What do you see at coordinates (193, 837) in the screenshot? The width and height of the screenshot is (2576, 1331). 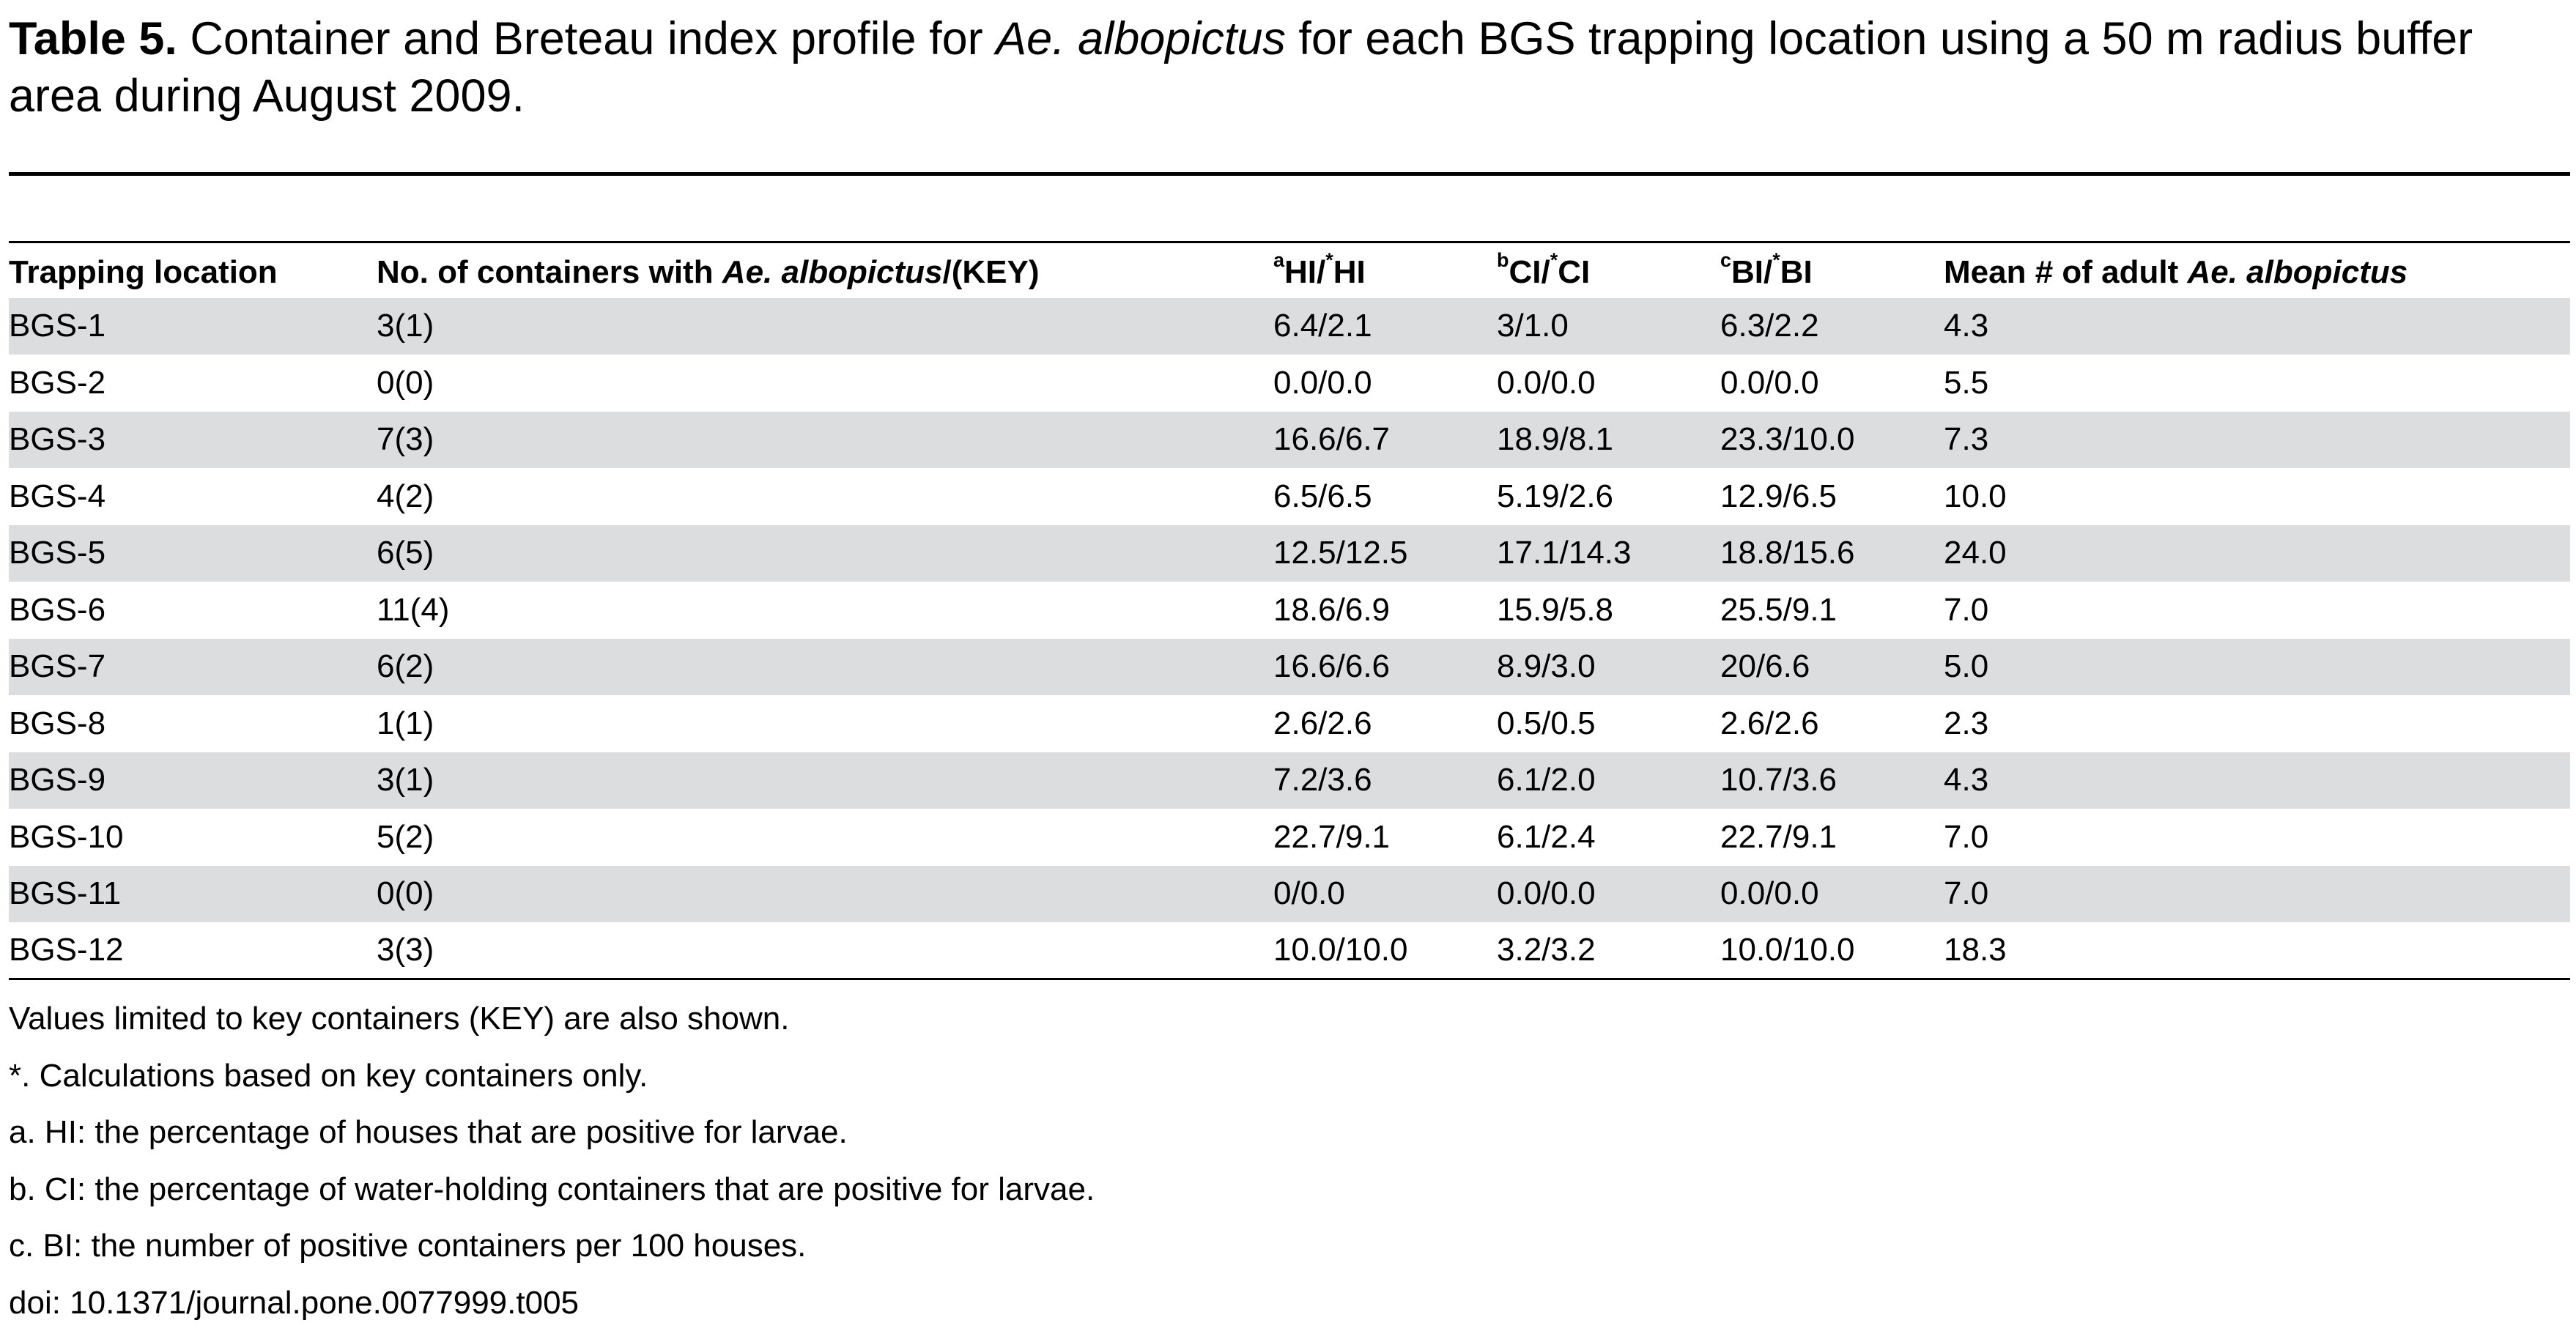 I see `cell-location: BGS-10` at bounding box center [193, 837].